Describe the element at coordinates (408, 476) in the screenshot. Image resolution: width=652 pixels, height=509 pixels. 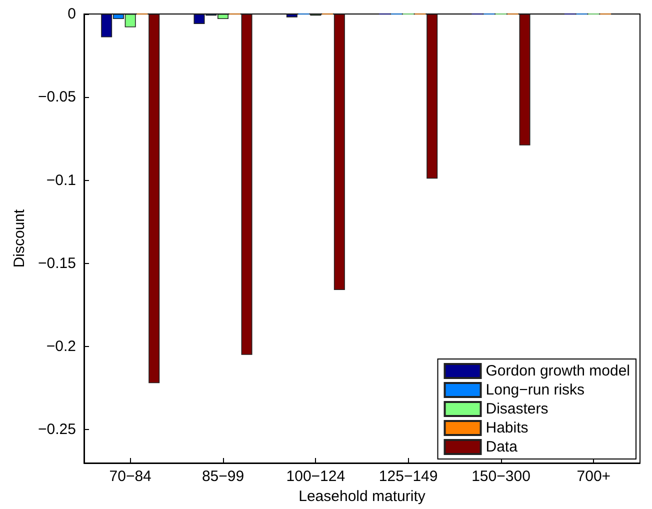
I see `x-tick-label: 125−149` at that location.